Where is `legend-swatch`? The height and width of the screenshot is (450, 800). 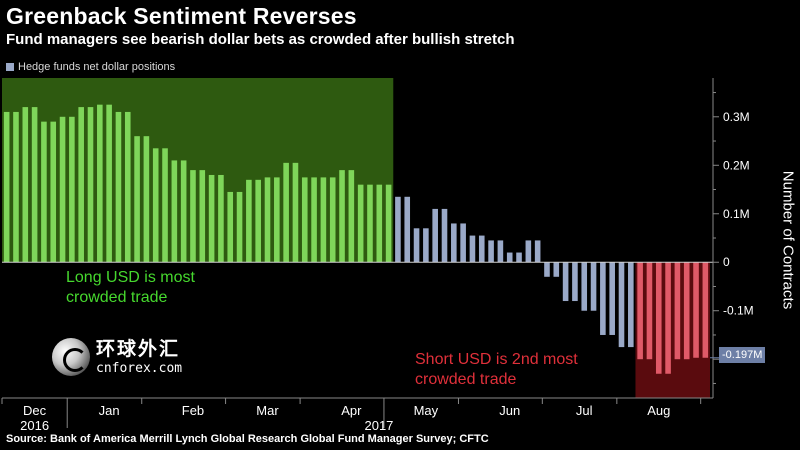
legend-swatch is located at coordinates (10, 67).